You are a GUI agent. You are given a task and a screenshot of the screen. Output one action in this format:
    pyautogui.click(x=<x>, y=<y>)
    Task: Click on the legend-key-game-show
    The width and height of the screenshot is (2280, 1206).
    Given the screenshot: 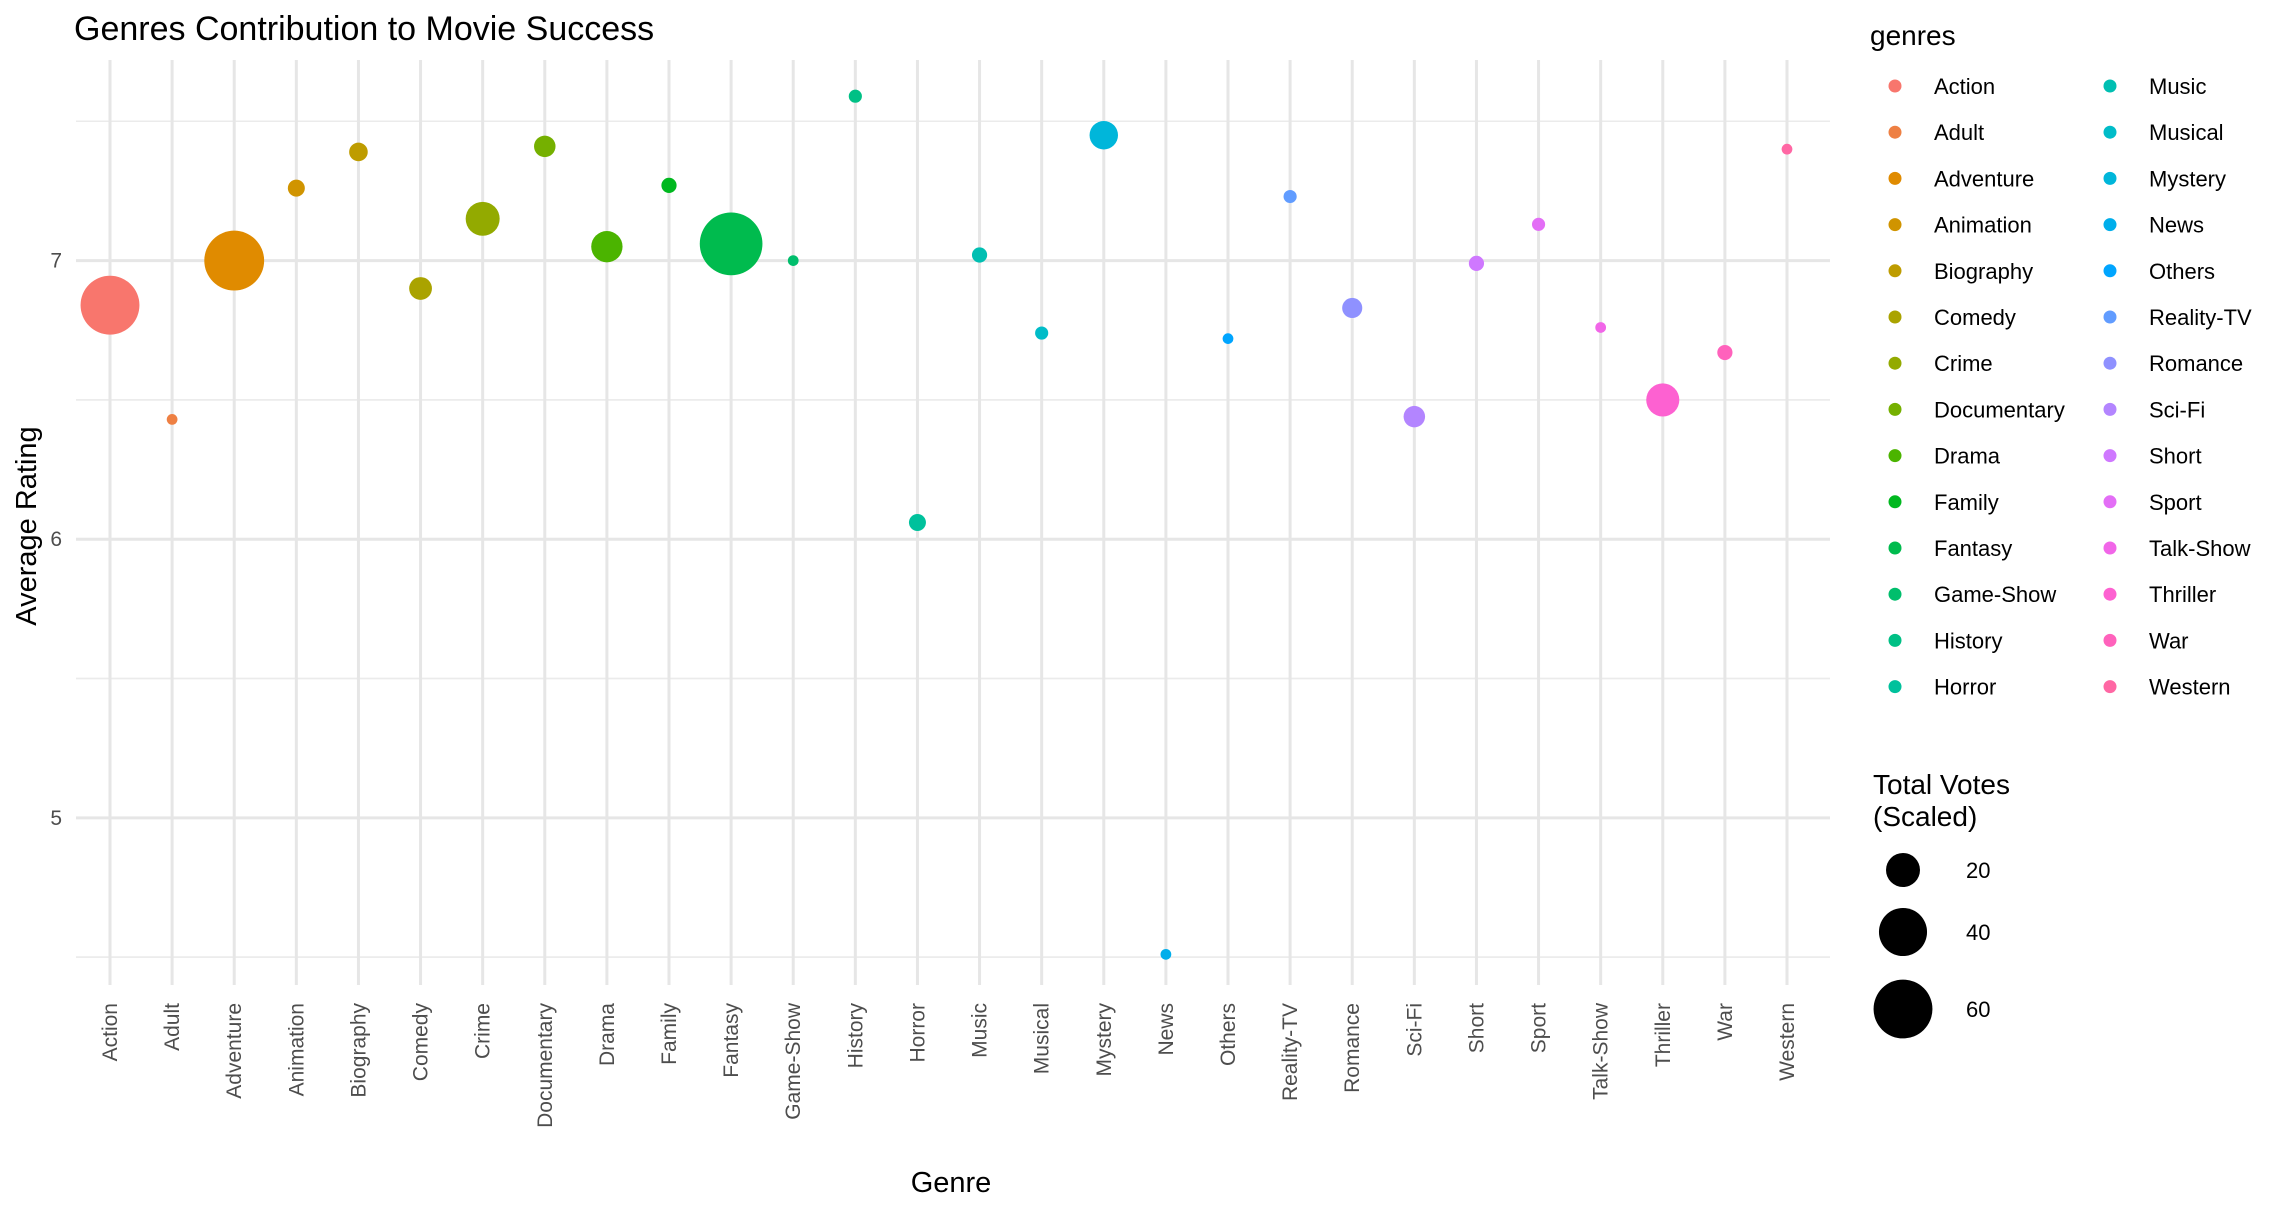 What is the action you would take?
    pyautogui.click(x=1895, y=594)
    